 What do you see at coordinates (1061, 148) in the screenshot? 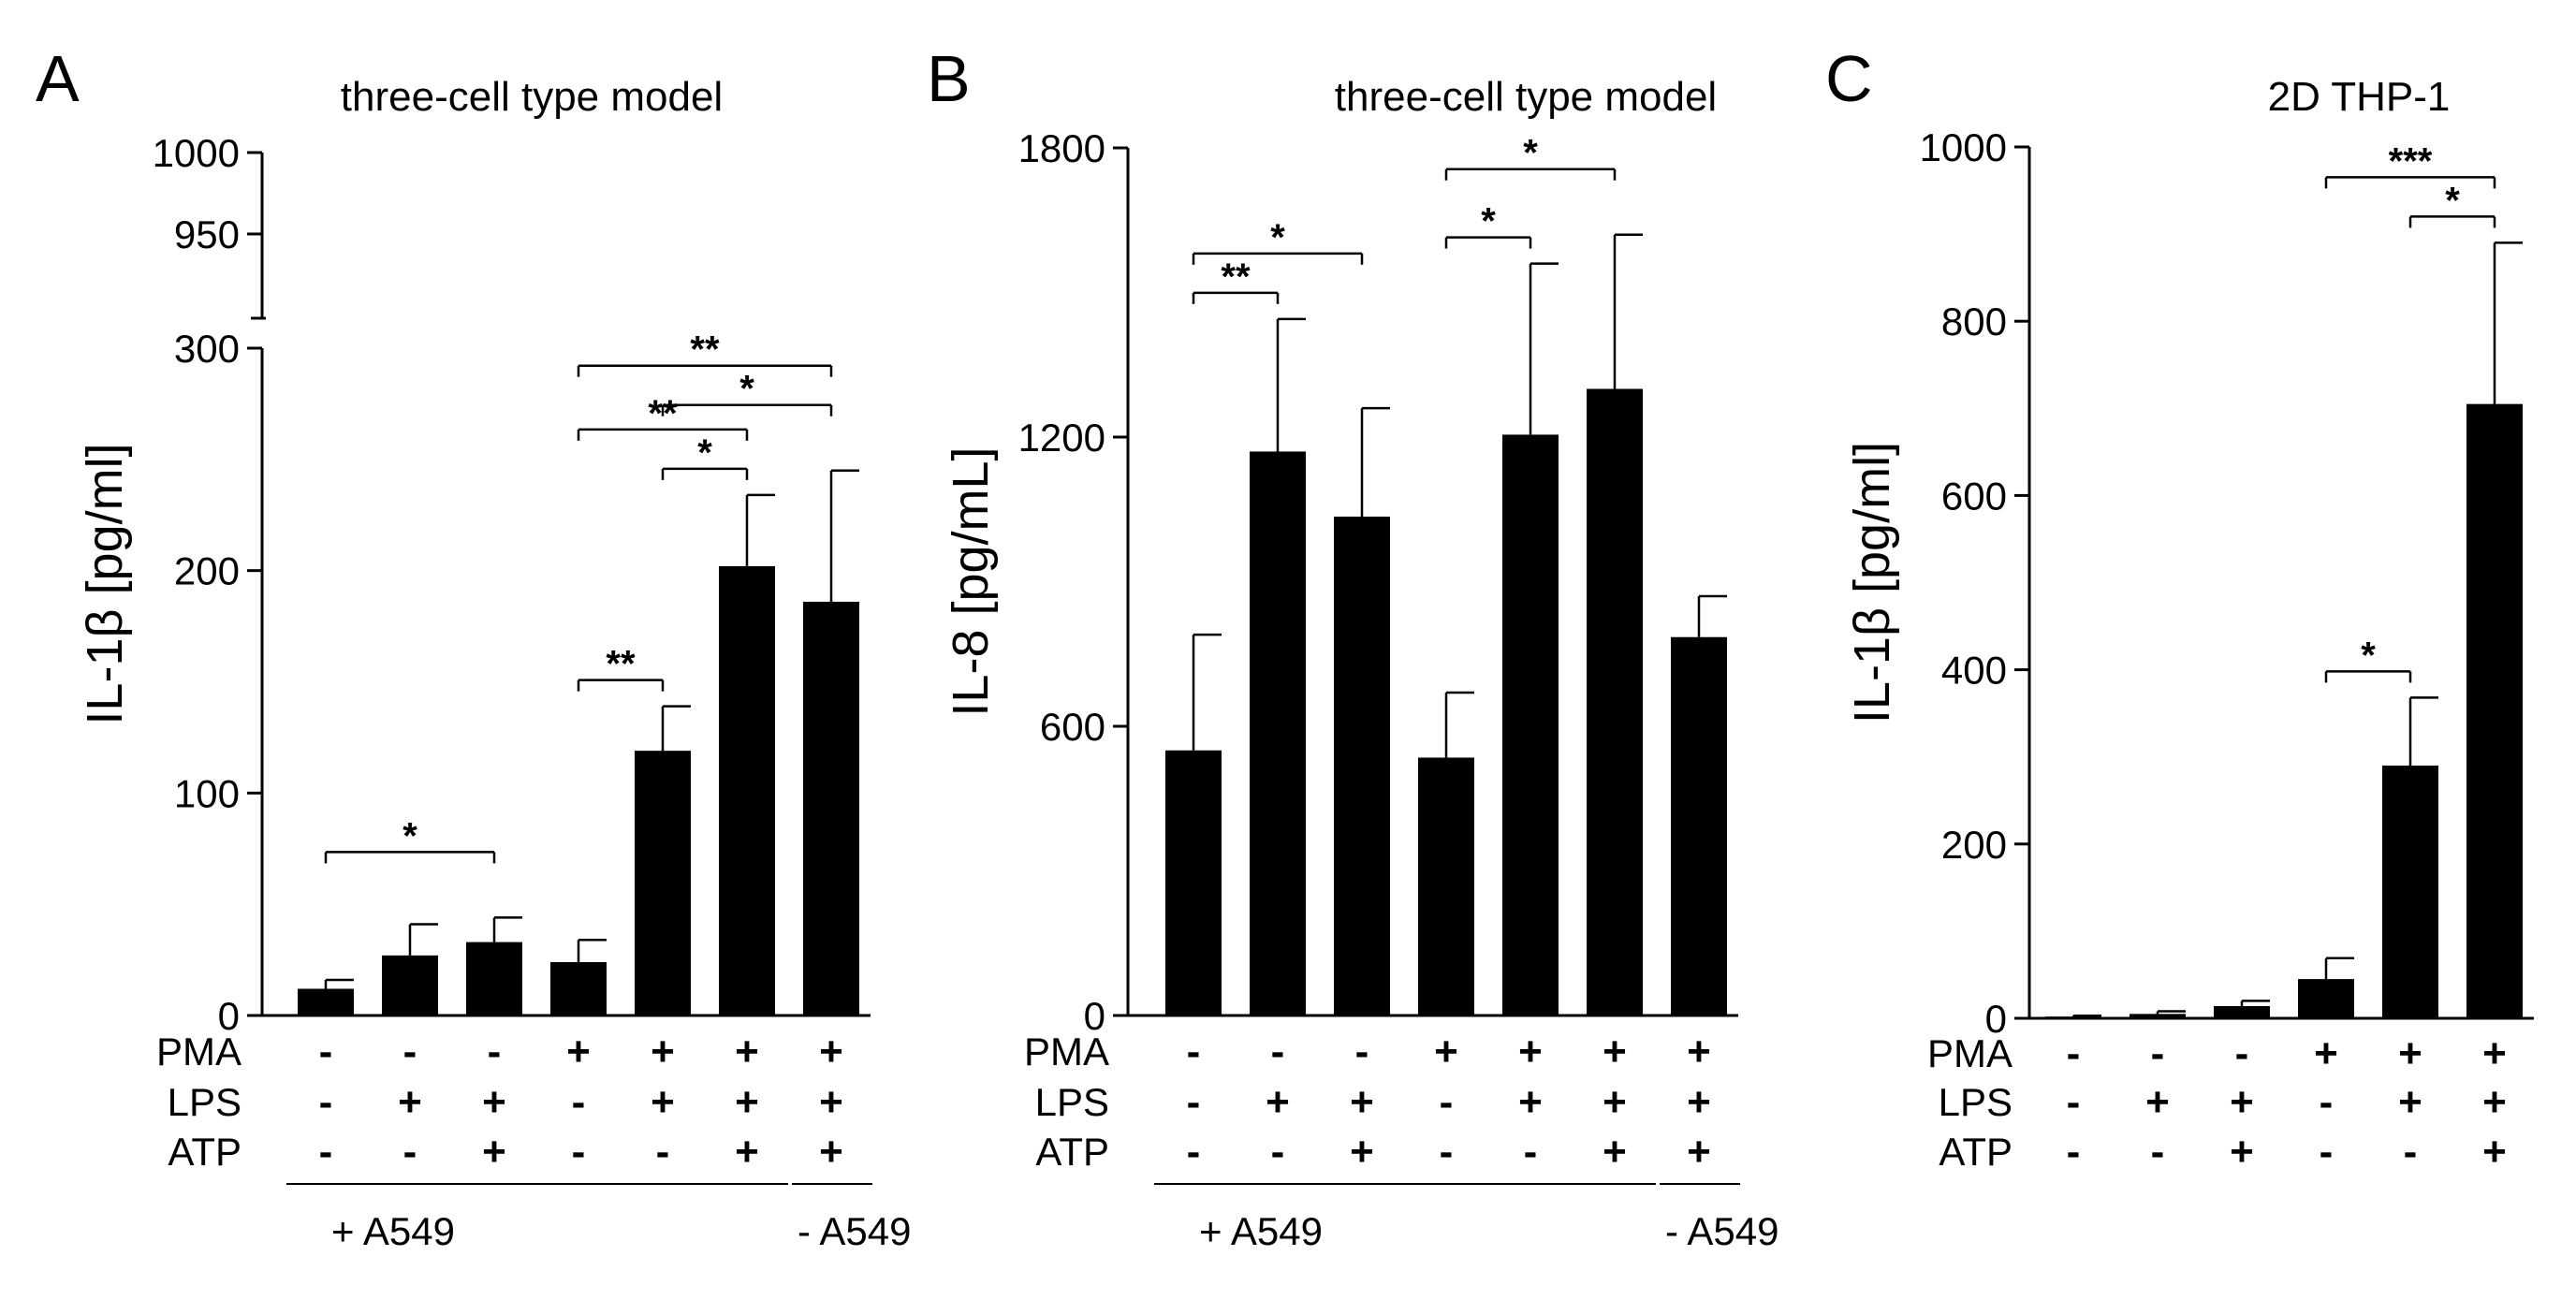
I see `y-tick-label: 1800` at bounding box center [1061, 148].